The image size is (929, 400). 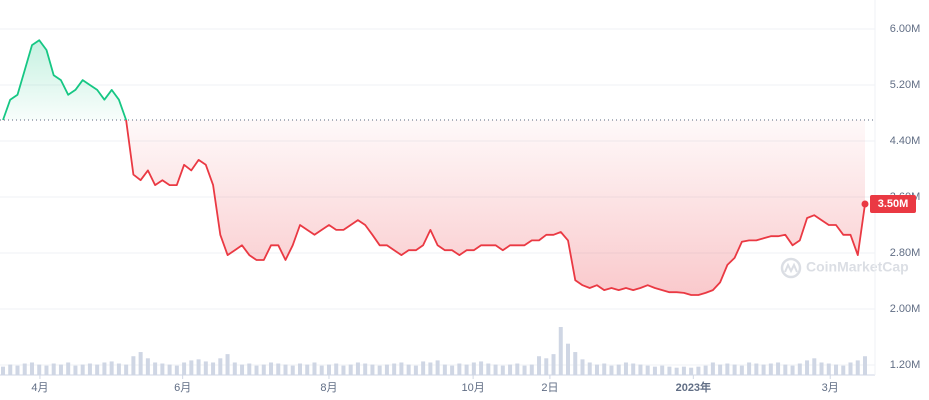 I want to click on x-tick-label: 8月, so click(x=328, y=388).